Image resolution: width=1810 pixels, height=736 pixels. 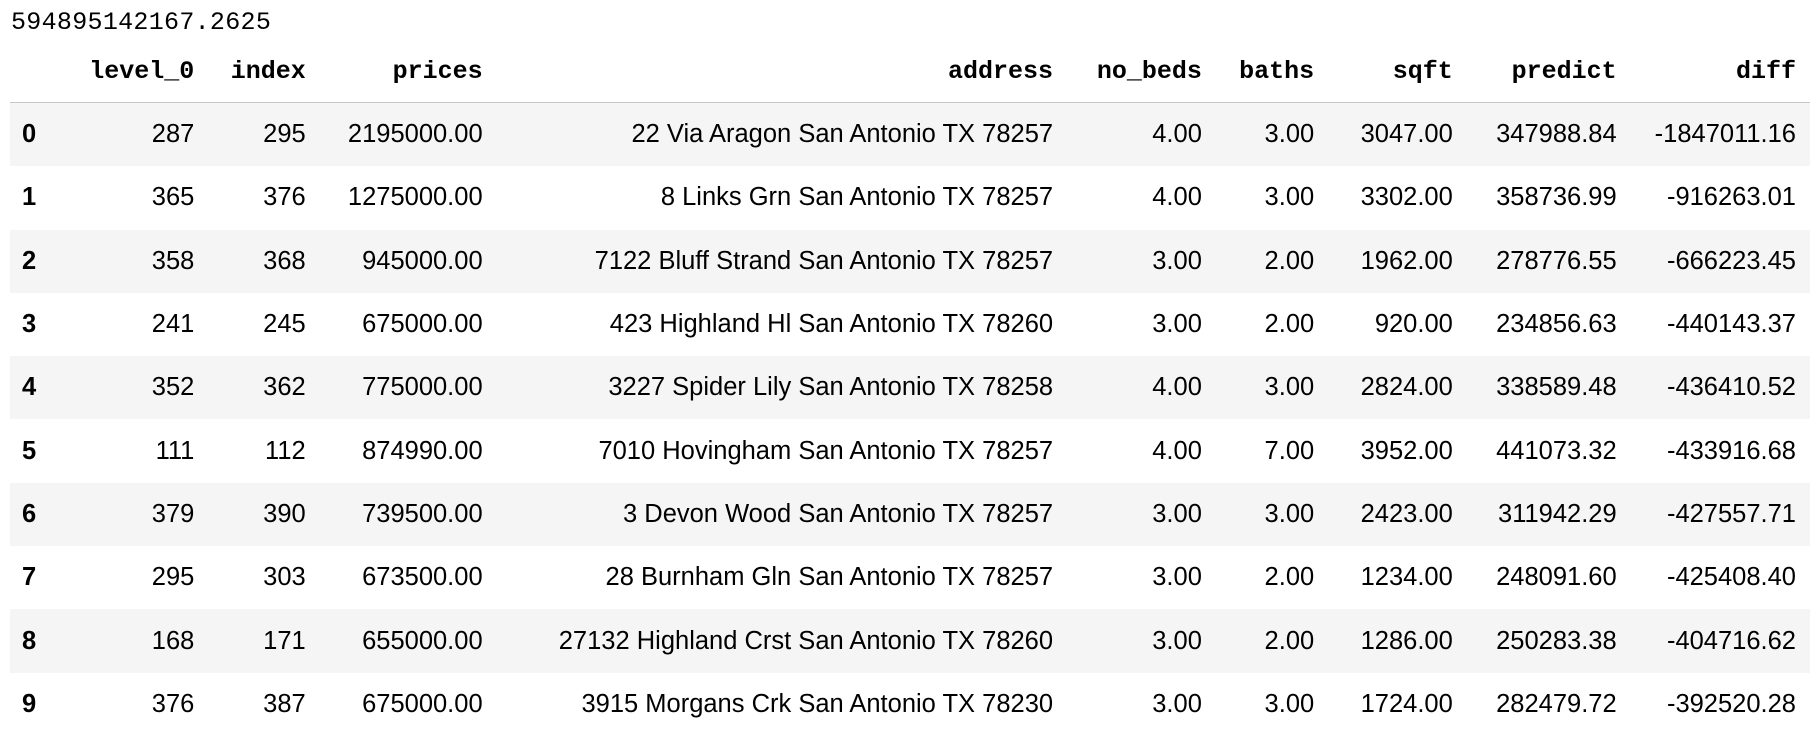 I want to click on predict-cell: 282479.72, so click(x=1556, y=703).